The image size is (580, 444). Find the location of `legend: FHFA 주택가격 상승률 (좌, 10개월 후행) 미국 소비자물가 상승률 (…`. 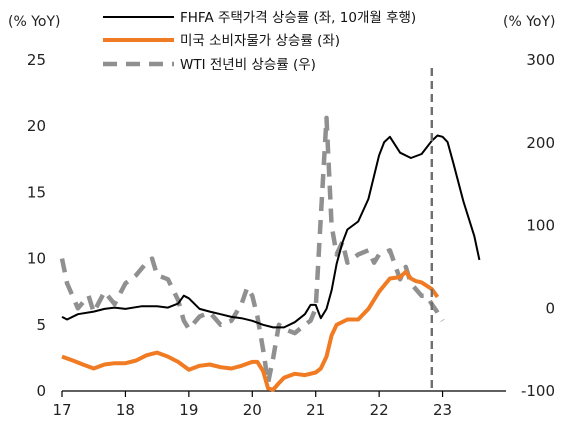

legend: FHFA 주택가격 상승률 (좌, 10개월 후행) 미국 소비자물가 상승률 (… is located at coordinates (259, 41).